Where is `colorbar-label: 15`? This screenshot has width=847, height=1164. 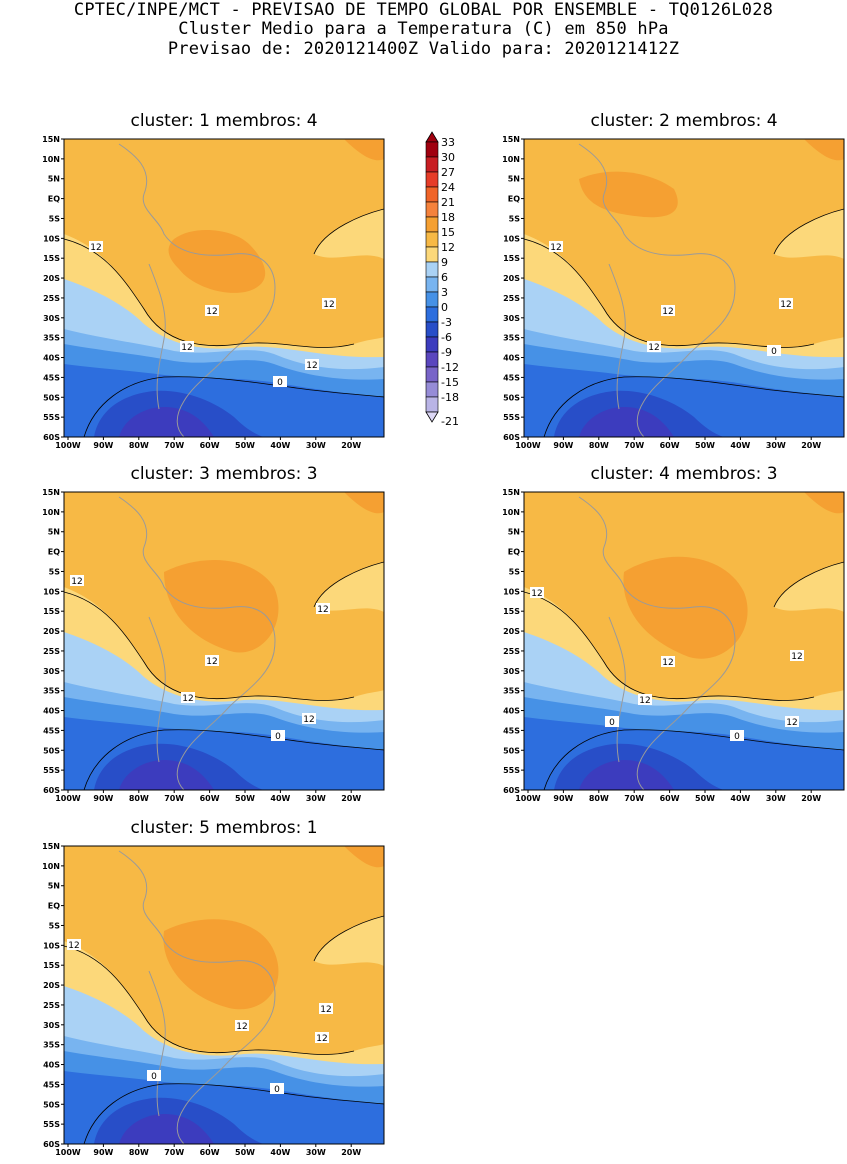 colorbar-label: 15 is located at coordinates (448, 232).